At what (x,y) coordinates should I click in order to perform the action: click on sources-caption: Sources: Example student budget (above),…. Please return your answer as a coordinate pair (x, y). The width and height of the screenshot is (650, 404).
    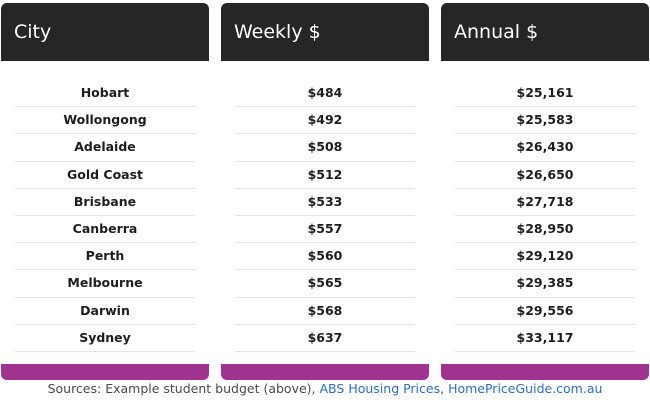
    Looking at the image, I should click on (325, 388).